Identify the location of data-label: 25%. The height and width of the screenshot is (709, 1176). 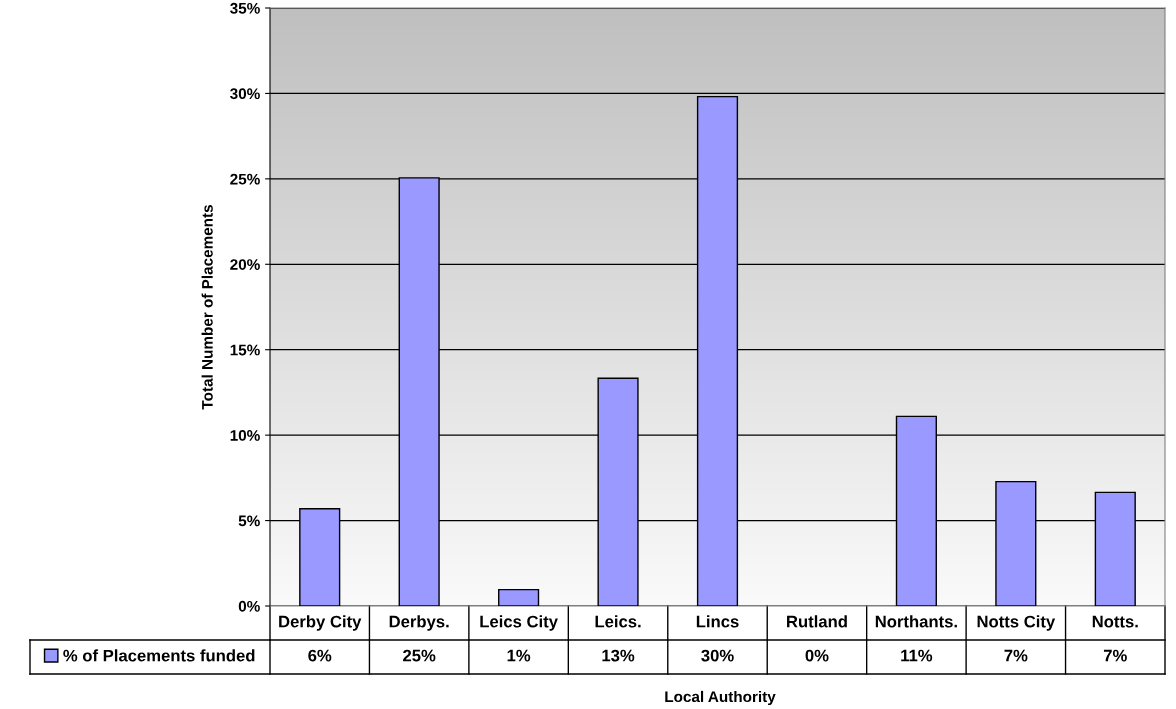
(419, 655).